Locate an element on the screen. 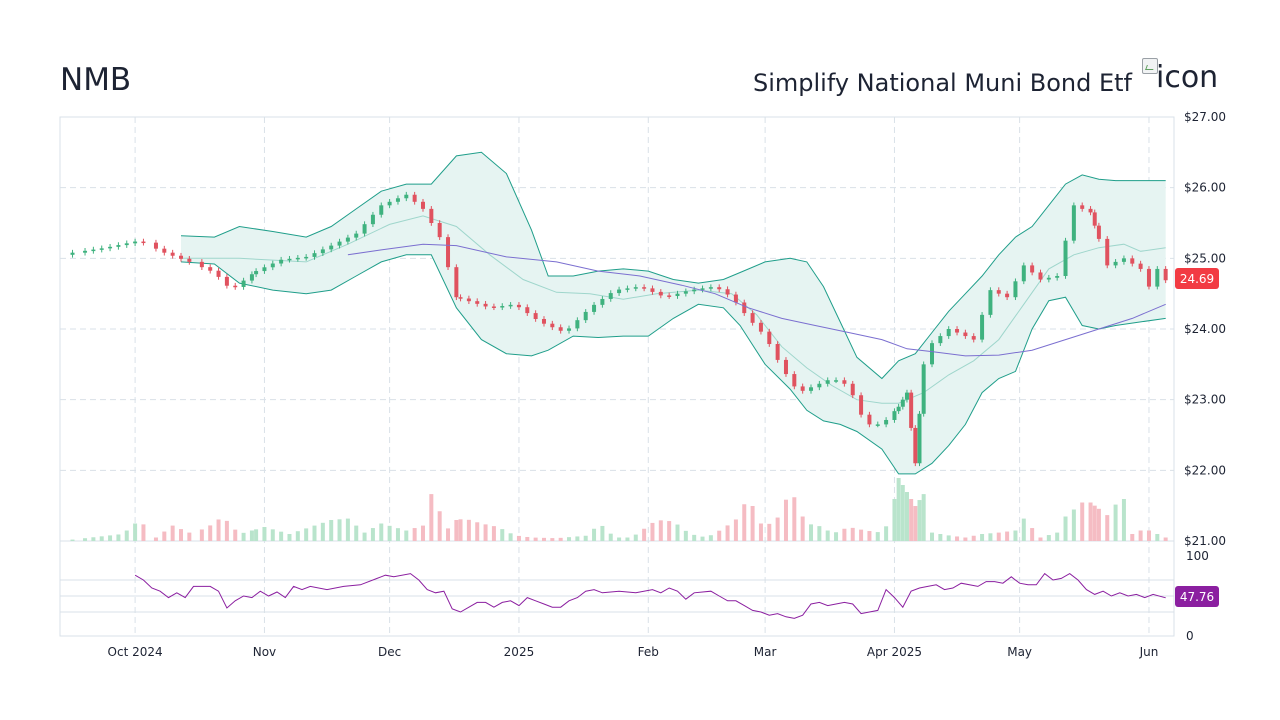  time-tick-label: Oct 2024 is located at coordinates (135, 652).